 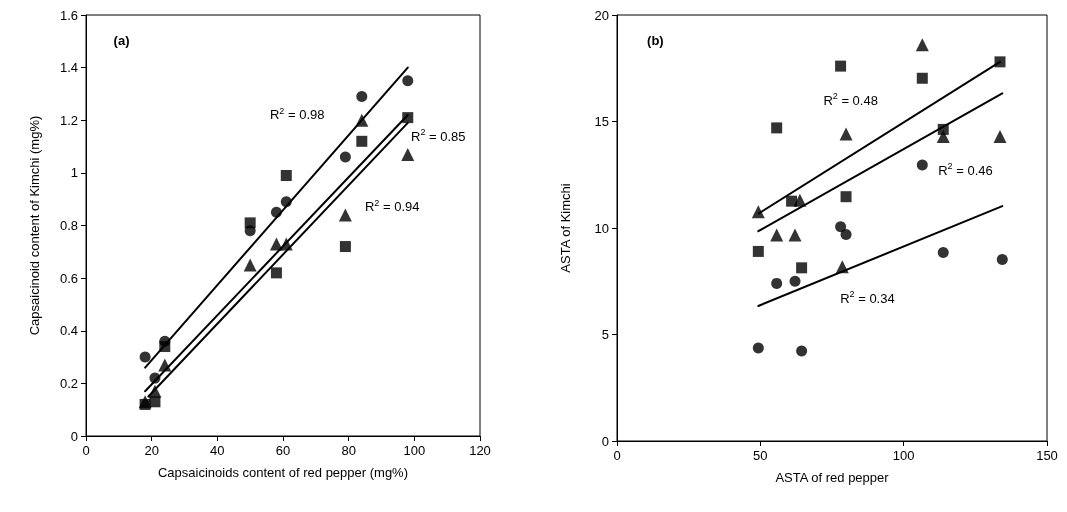 What do you see at coordinates (601, 121) in the screenshot?
I see `y-tick-label: 15` at bounding box center [601, 121].